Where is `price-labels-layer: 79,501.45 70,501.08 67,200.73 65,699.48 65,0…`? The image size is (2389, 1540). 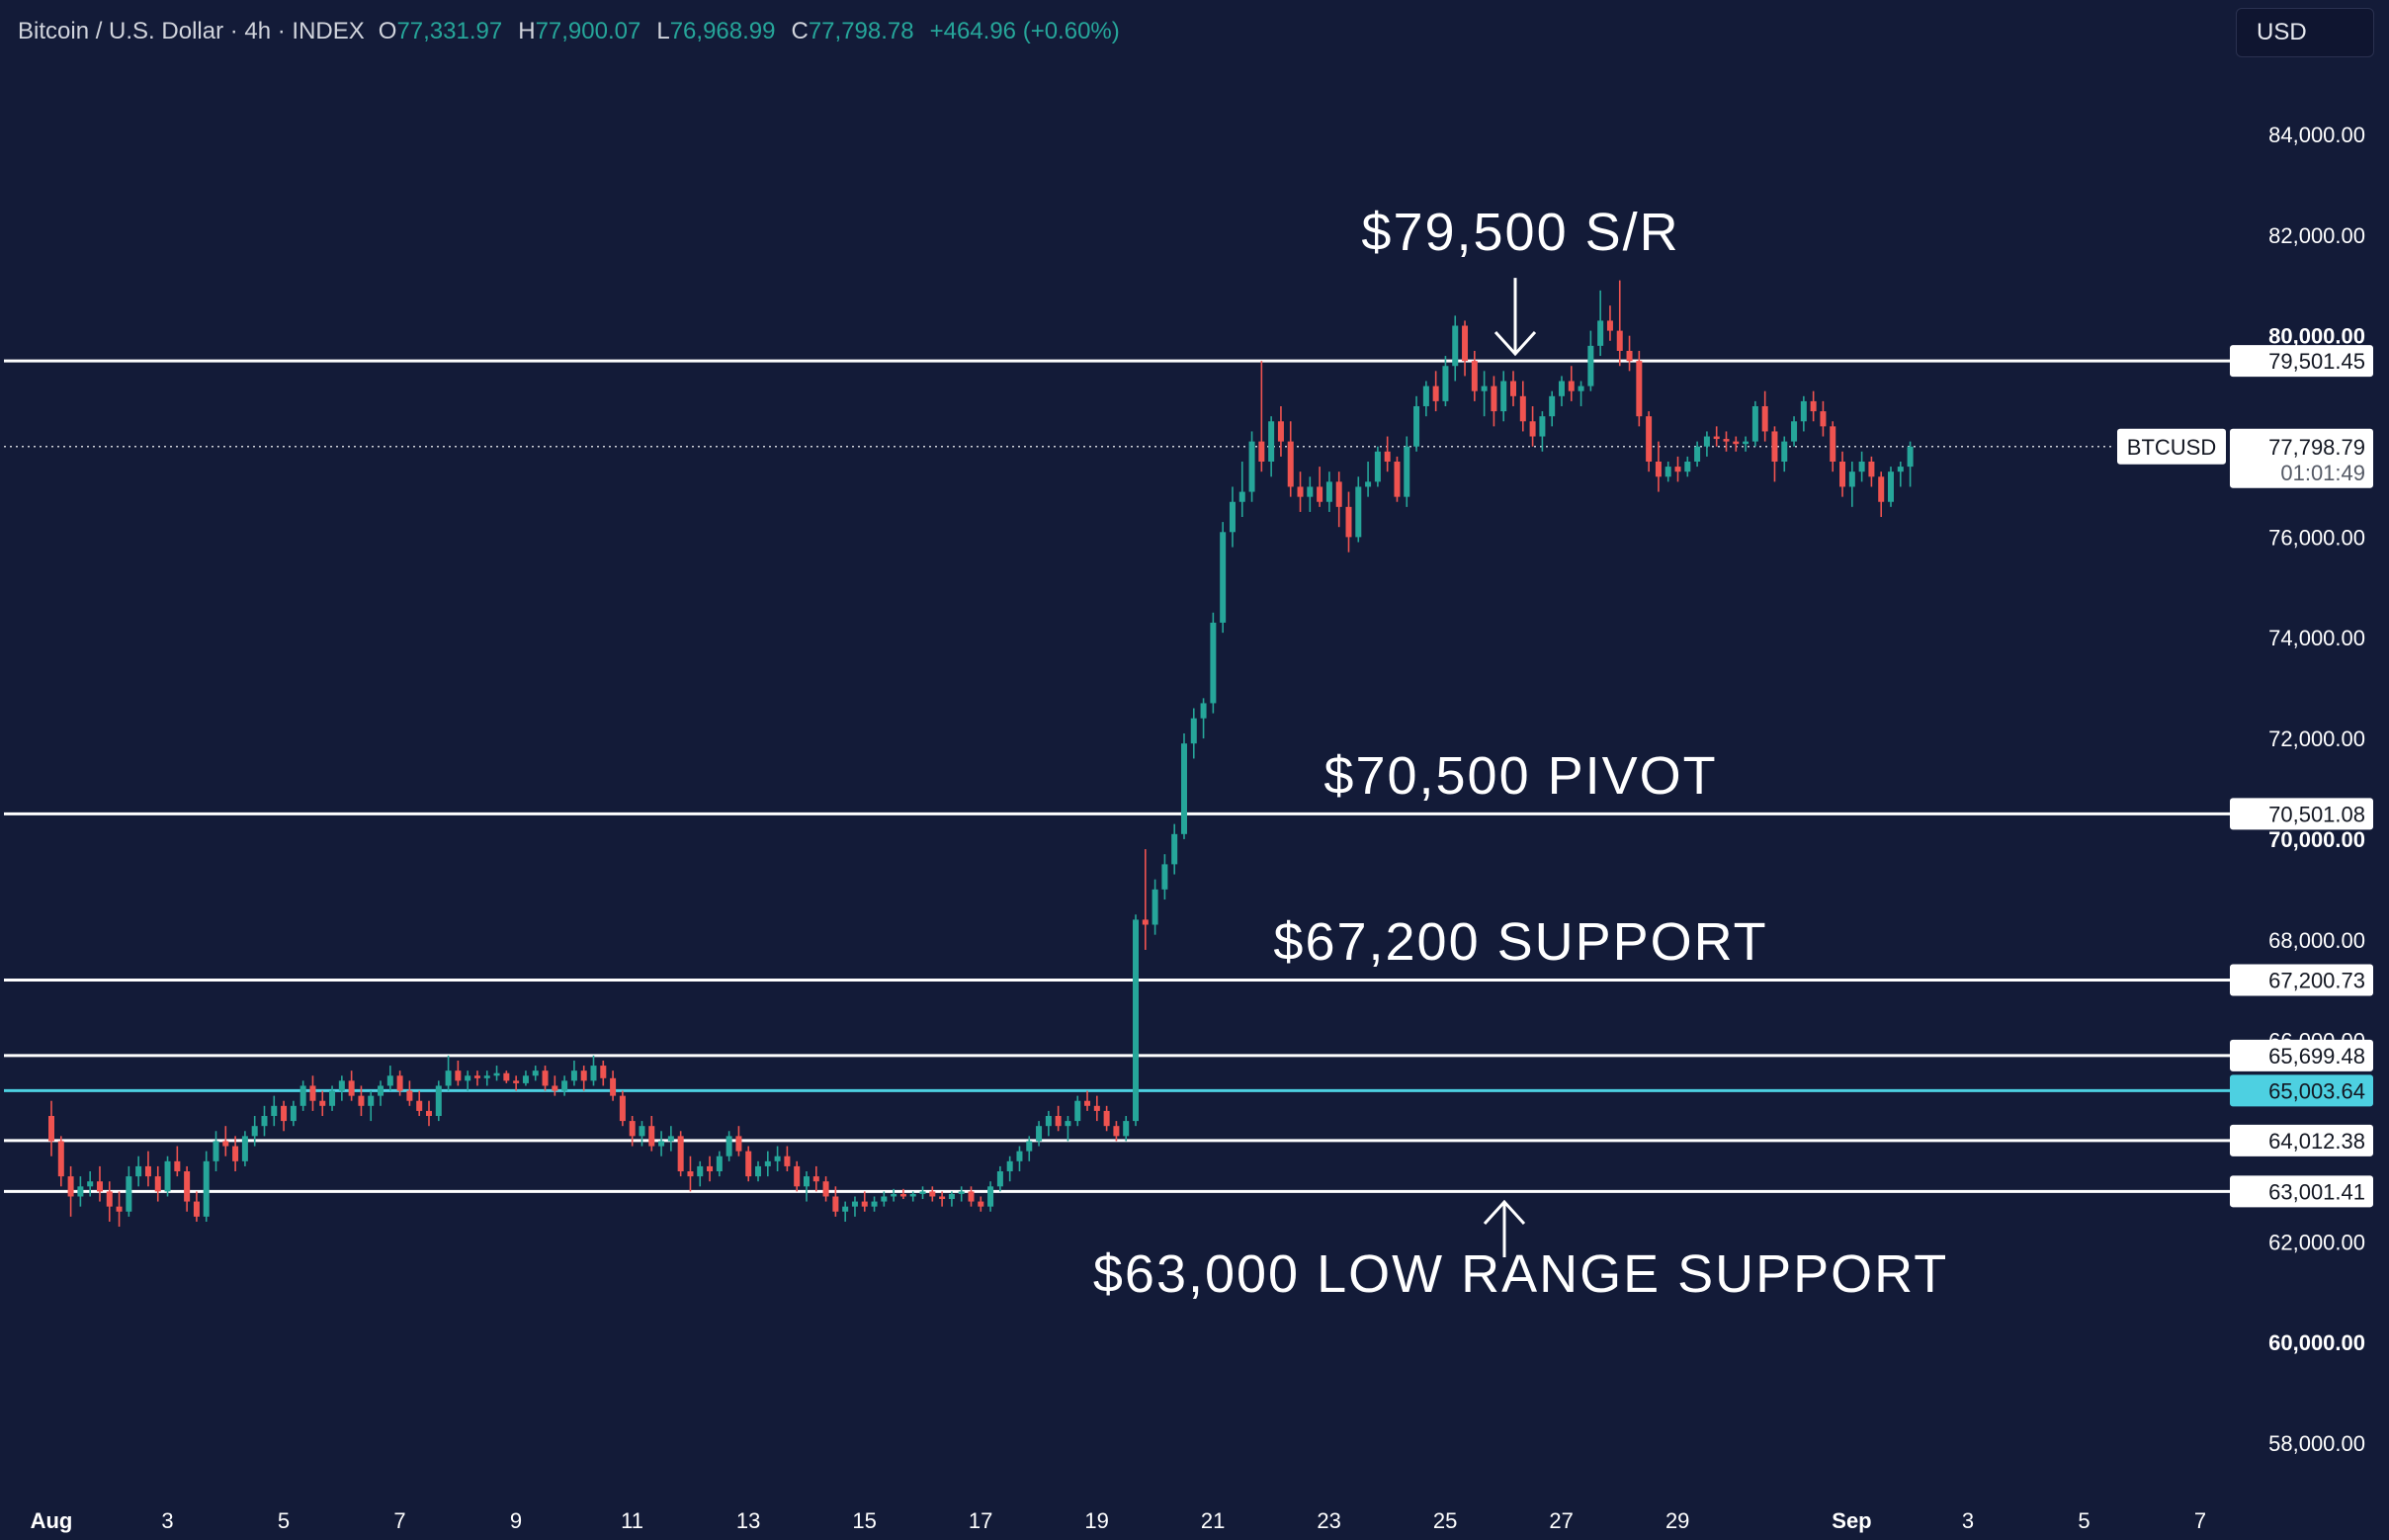
price-labels-layer: 79,501.45 70,501.08 67,200.73 65,699.48 65,0… is located at coordinates (2245, 777).